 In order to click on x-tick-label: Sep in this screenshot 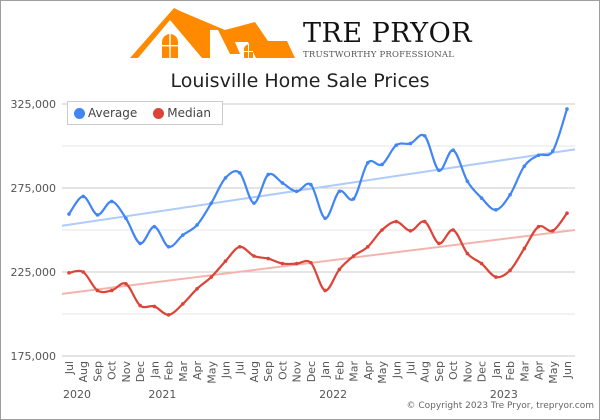, I will do `click(268, 371)`.